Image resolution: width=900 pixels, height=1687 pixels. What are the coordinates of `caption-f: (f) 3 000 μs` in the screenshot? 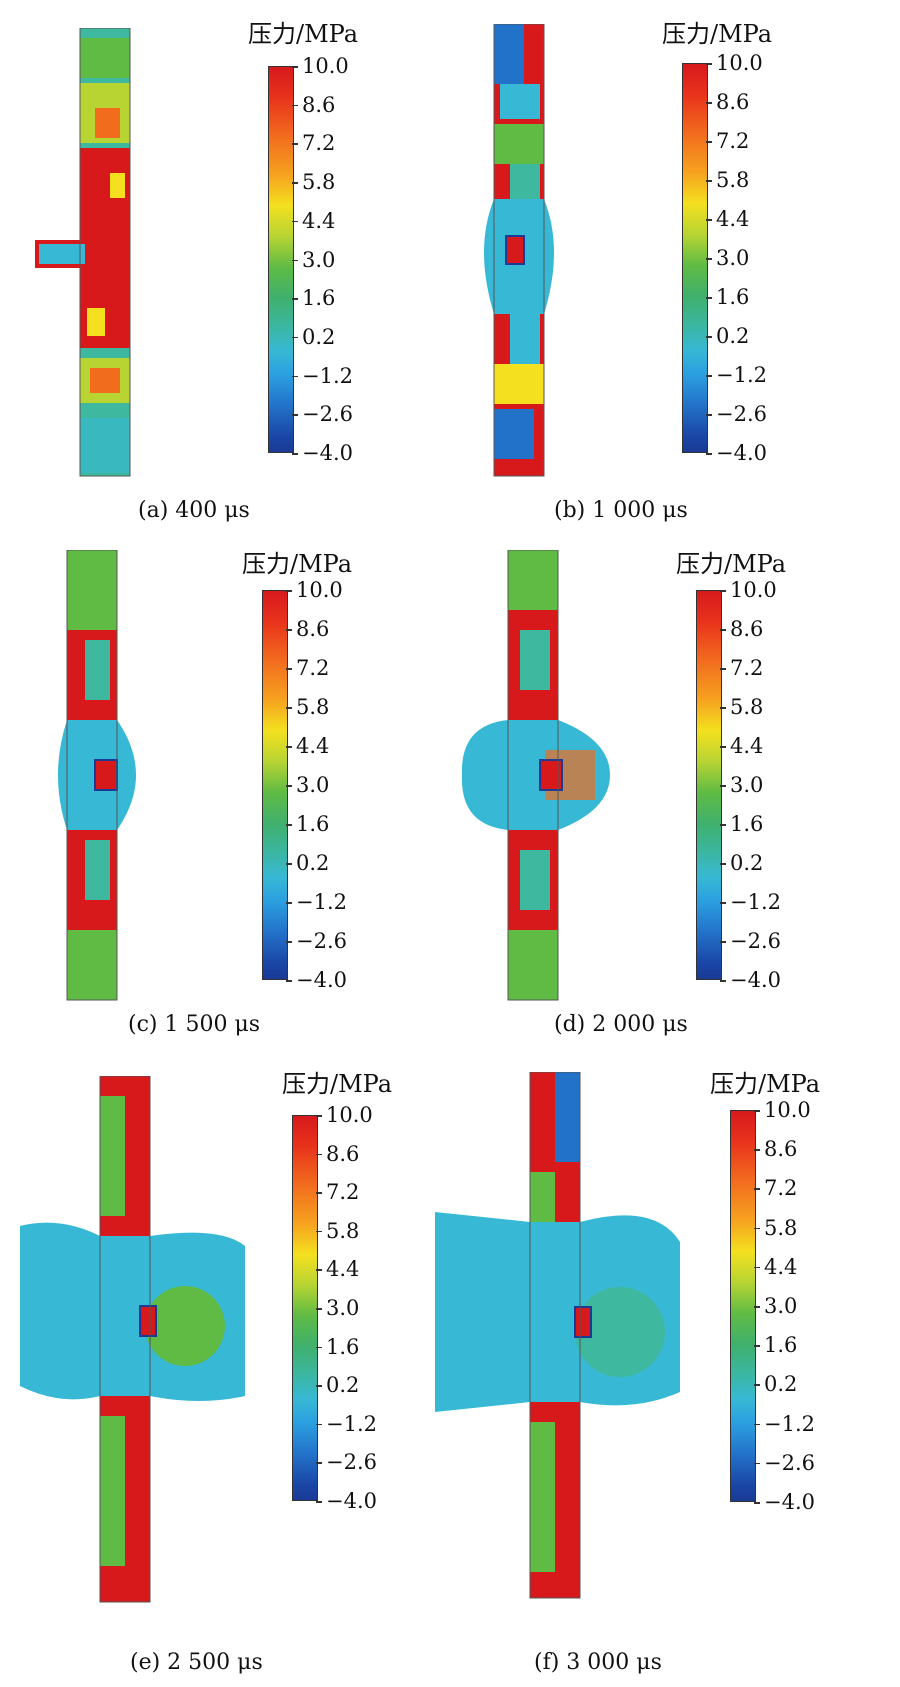 It's located at (598, 1662).